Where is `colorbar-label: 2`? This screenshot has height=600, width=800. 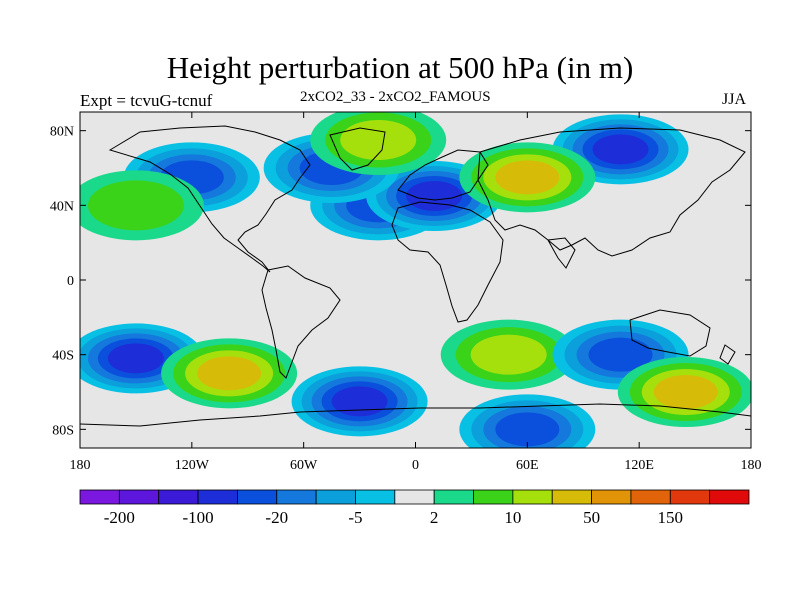 colorbar-label: 2 is located at coordinates (434, 517).